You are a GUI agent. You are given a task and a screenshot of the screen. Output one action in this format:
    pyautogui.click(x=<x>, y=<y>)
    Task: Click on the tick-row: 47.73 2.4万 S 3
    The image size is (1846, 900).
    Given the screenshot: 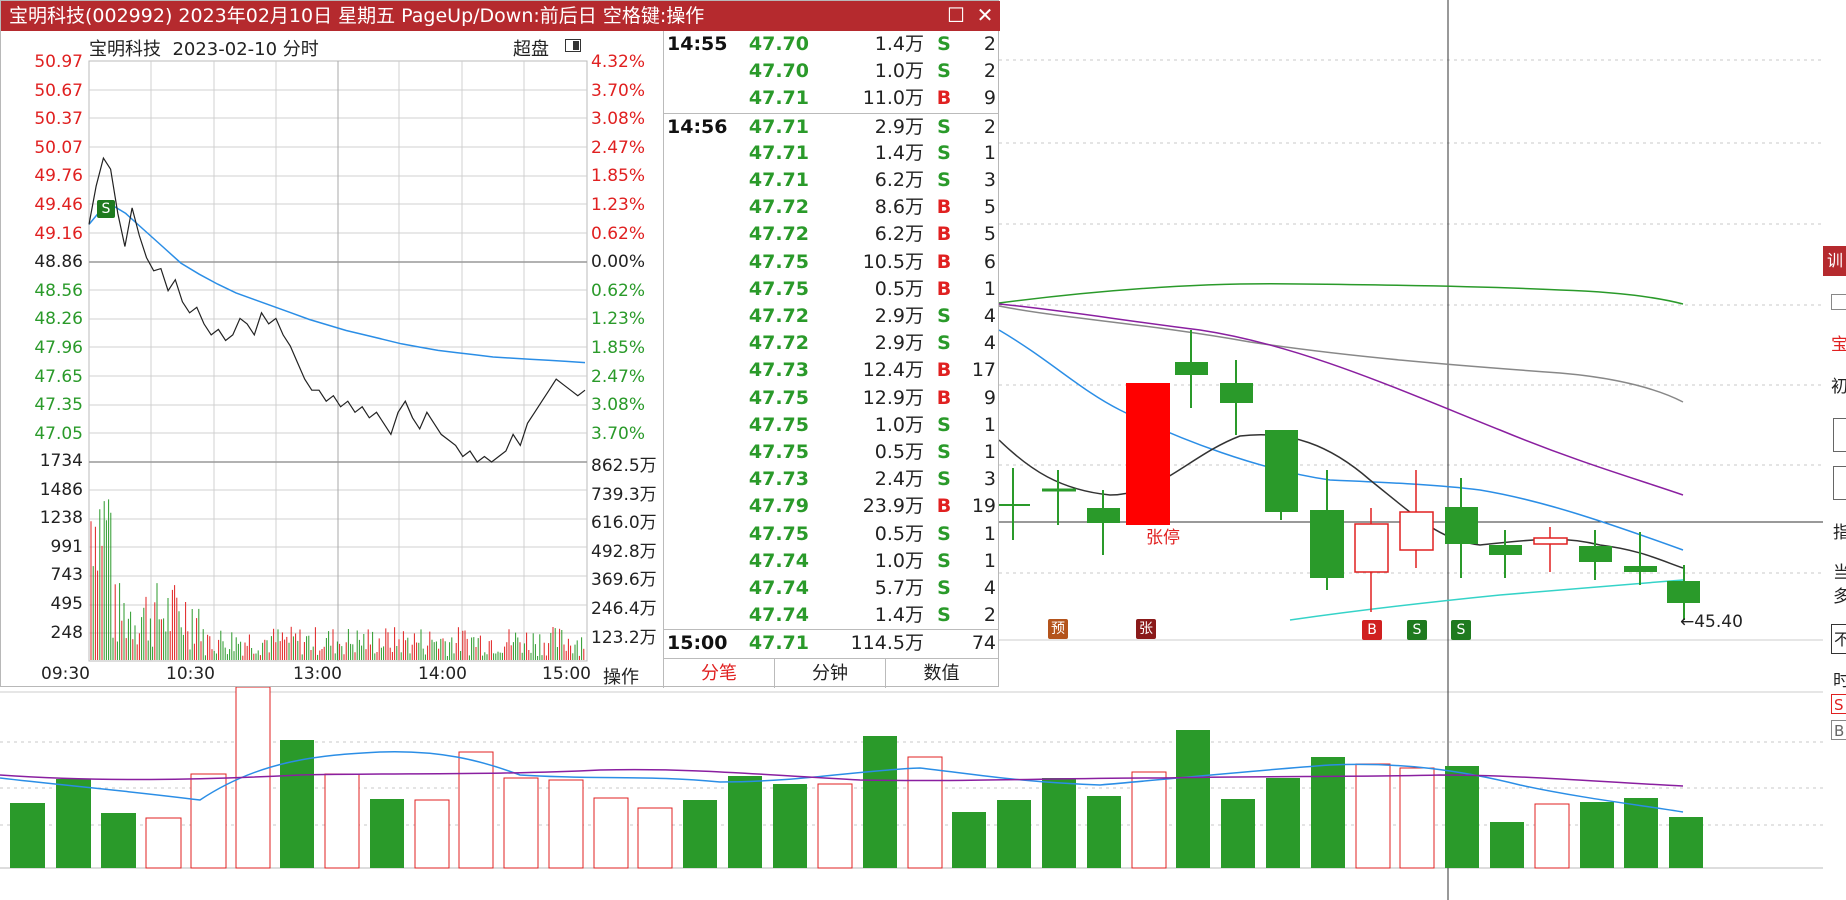 What is the action you would take?
    pyautogui.click(x=831, y=479)
    